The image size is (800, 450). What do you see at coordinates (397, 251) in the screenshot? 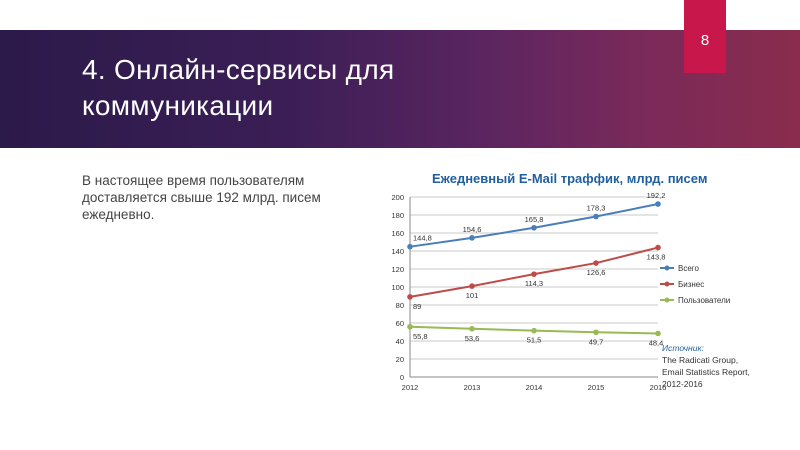
I see `y-tick-label: 140` at bounding box center [397, 251].